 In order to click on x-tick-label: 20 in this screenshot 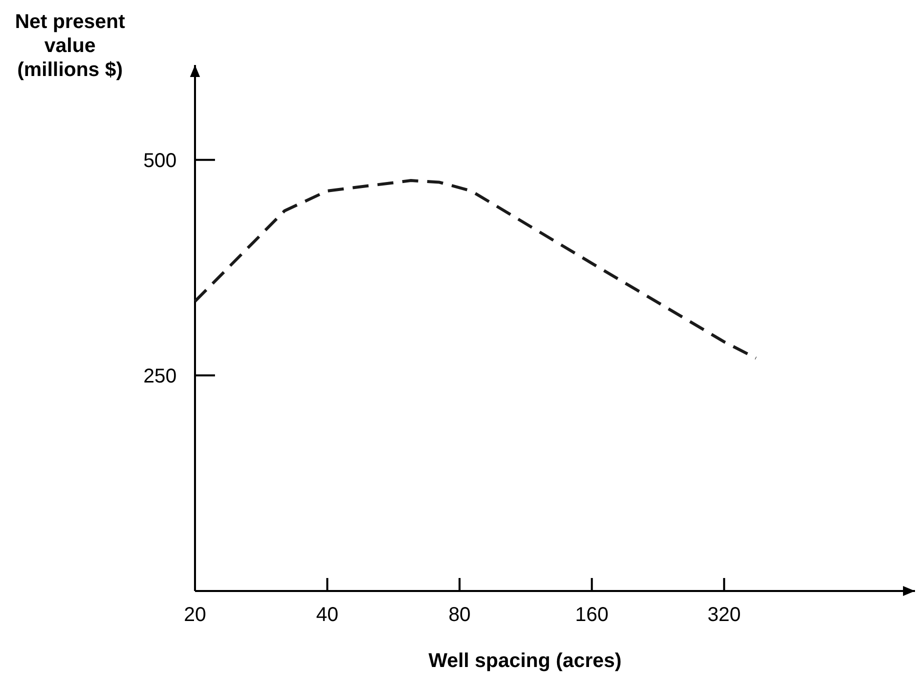, I will do `click(195, 615)`.